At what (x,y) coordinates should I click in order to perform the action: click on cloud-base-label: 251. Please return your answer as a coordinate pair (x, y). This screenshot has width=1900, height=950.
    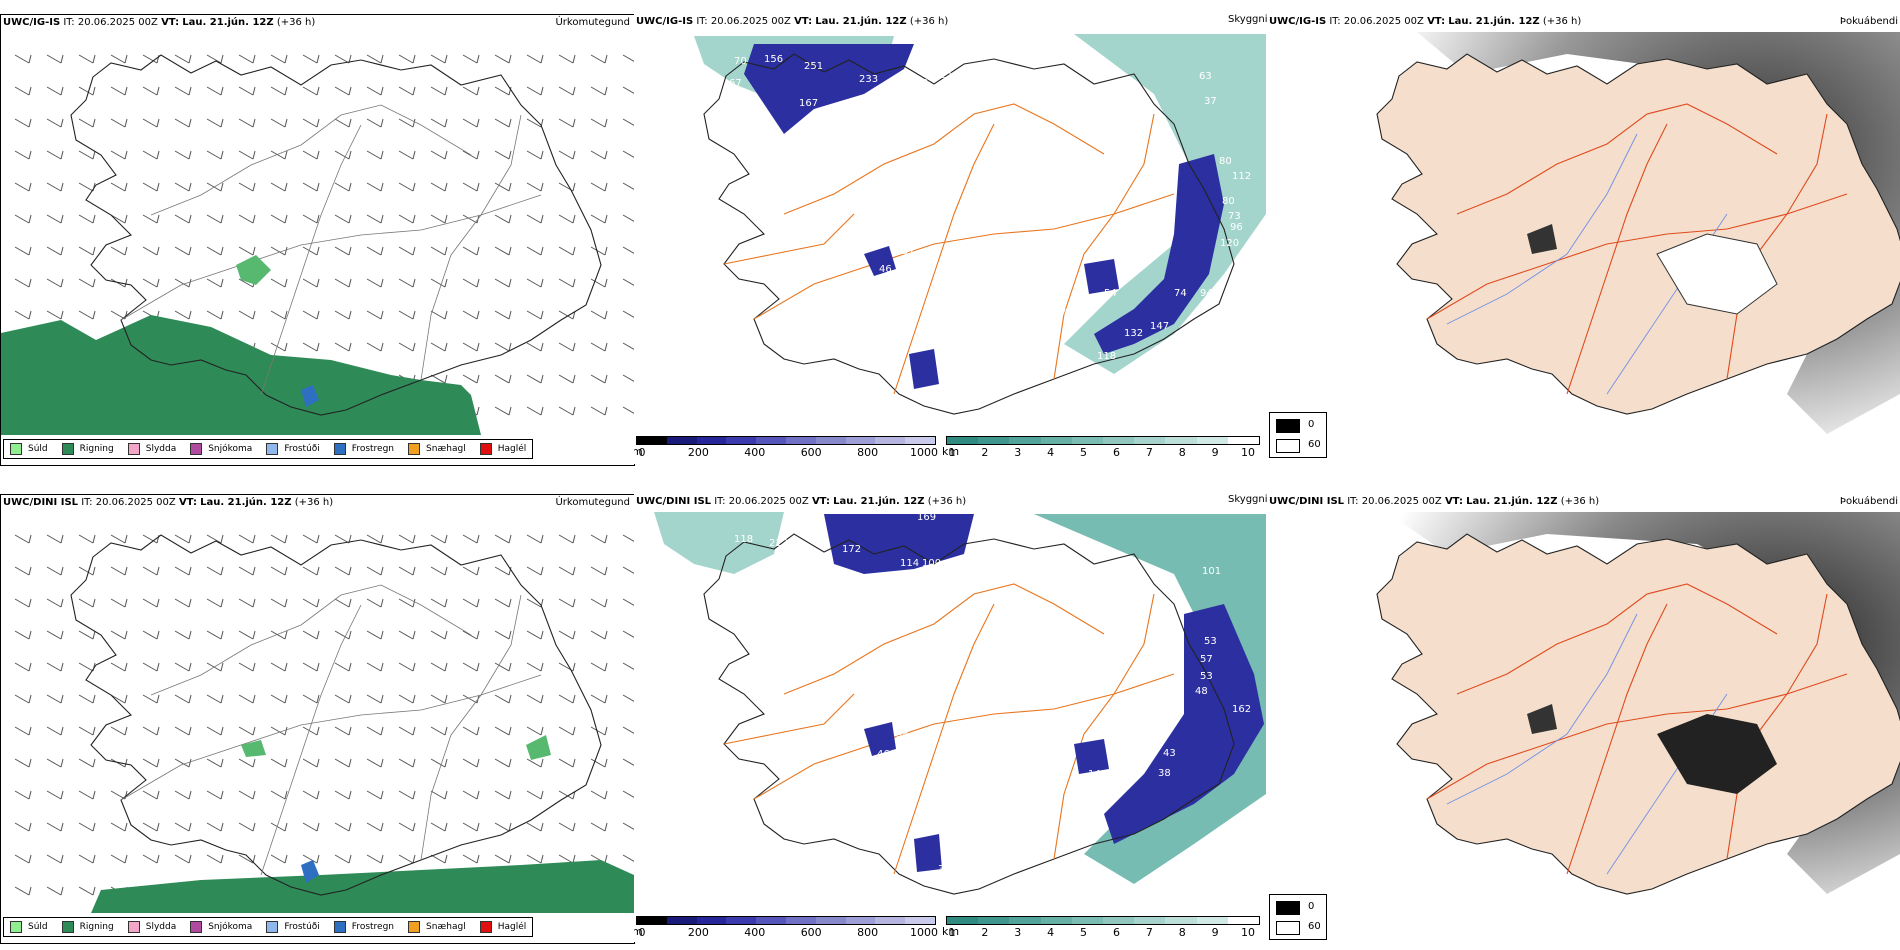
    Looking at the image, I should click on (813, 66).